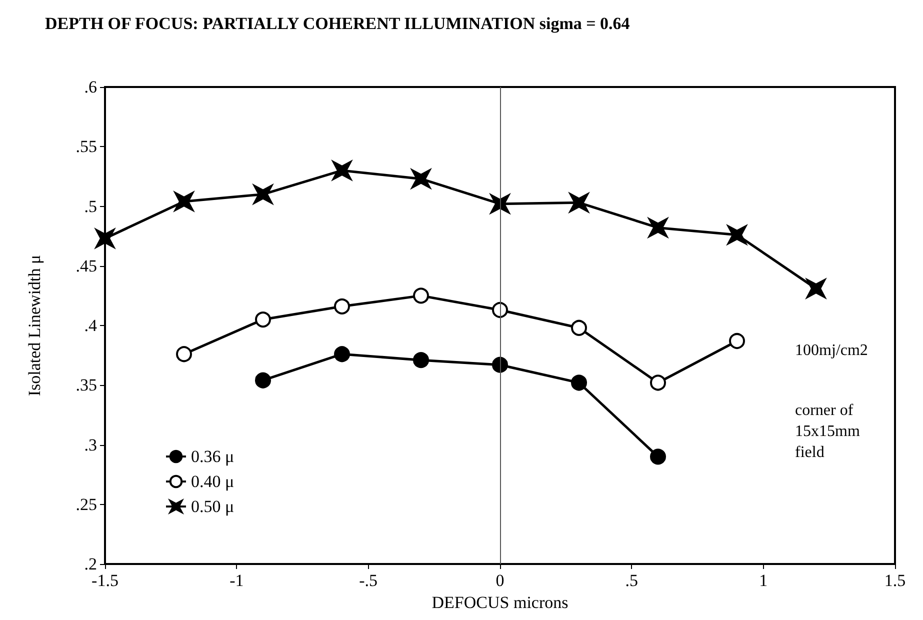 This screenshot has width=923, height=620. What do you see at coordinates (237, 580) in the screenshot?
I see `x-tick-label: -1` at bounding box center [237, 580].